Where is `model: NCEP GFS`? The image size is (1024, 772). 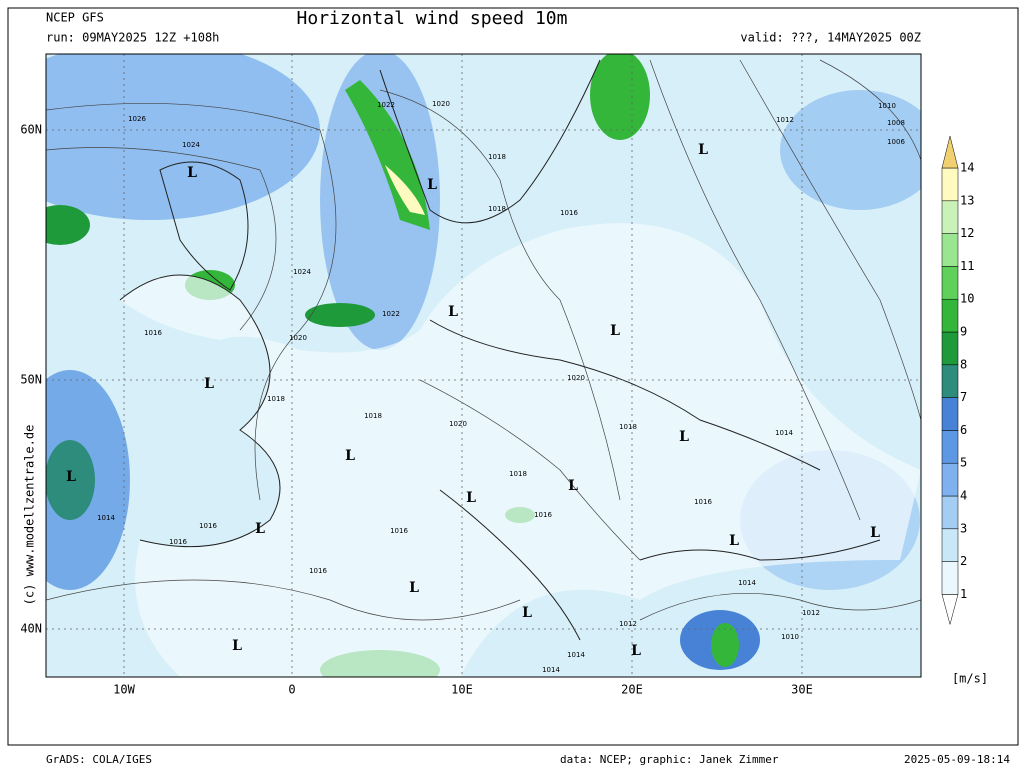 model: NCEP GFS is located at coordinates (75, 18).